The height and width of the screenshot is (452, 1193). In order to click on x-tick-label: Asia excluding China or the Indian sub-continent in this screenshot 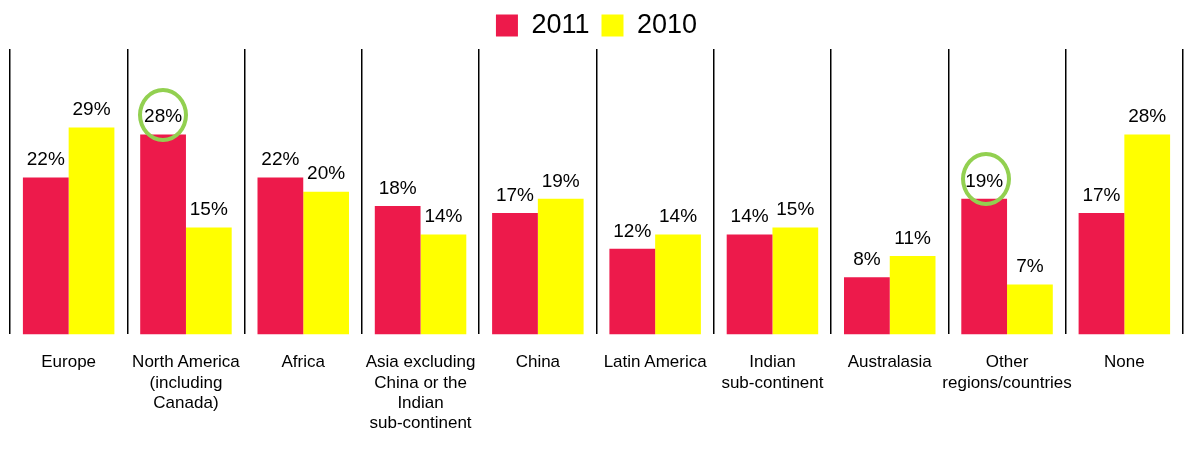, I will do `click(420, 392)`.